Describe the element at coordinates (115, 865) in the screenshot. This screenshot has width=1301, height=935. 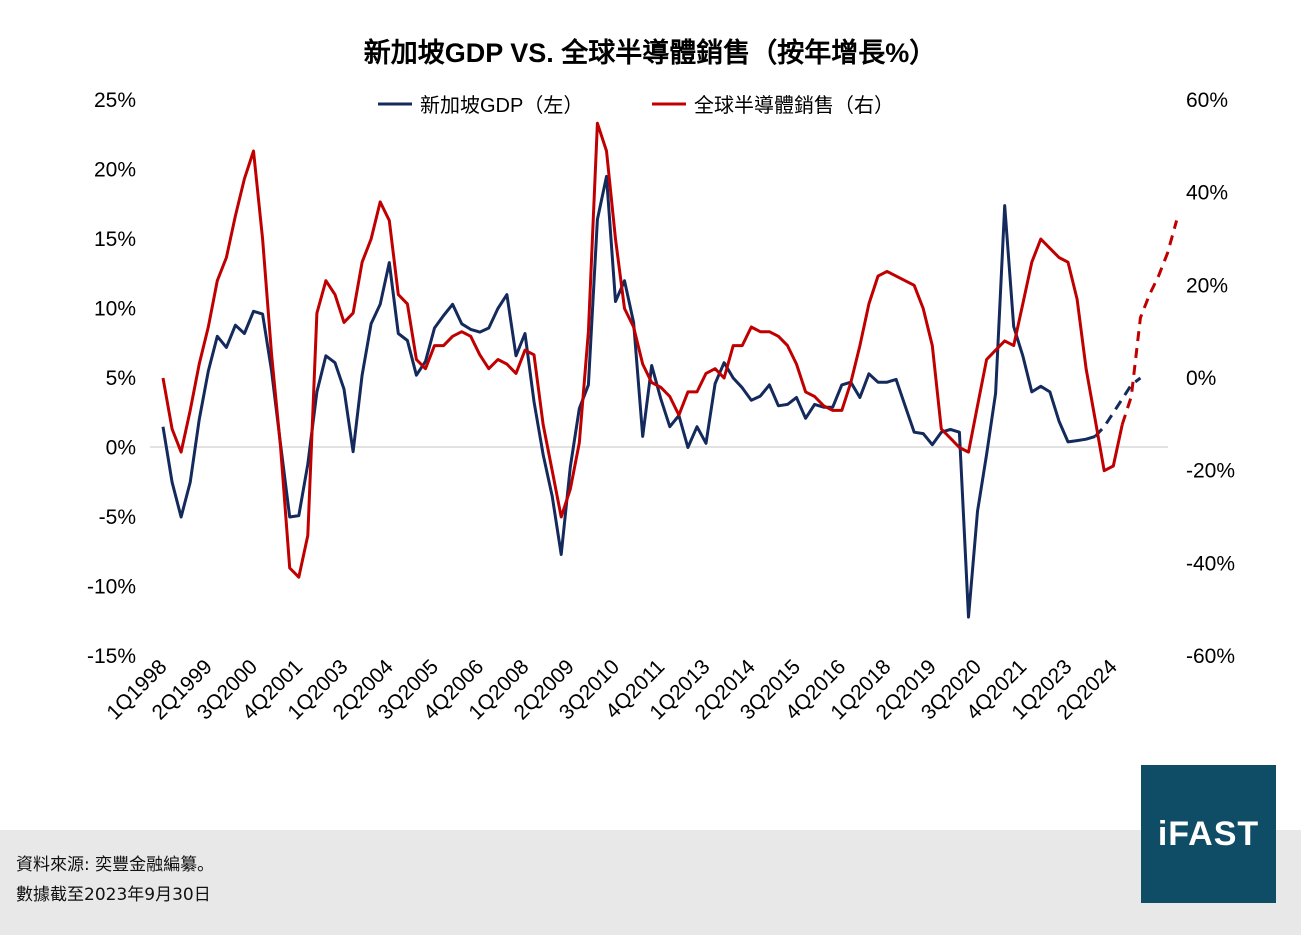
I see `source-note: 資料來源: 奕豐金融編纂。` at that location.